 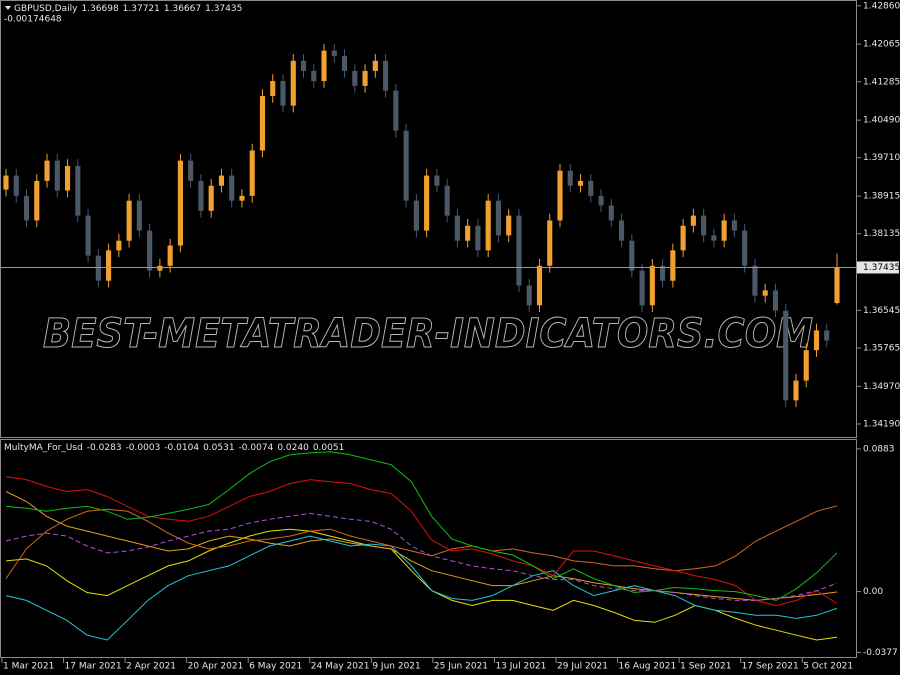 I want to click on indicator-line, so click(x=421, y=542).